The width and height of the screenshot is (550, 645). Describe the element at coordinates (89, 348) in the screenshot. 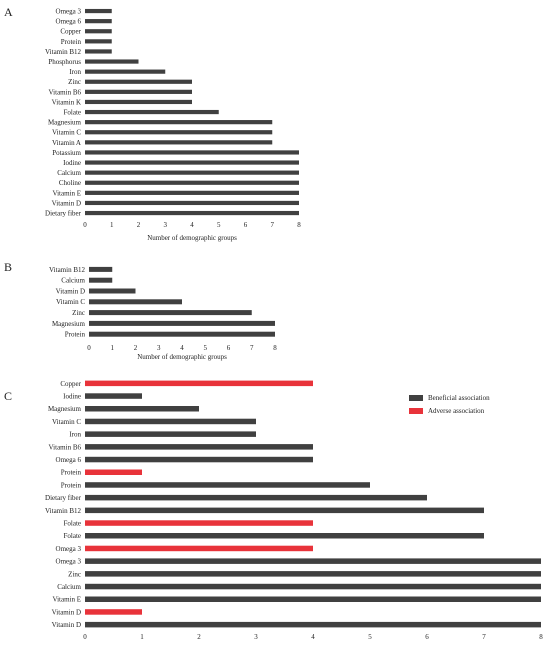

I see `chart-b-x-tick-label: 0` at that location.